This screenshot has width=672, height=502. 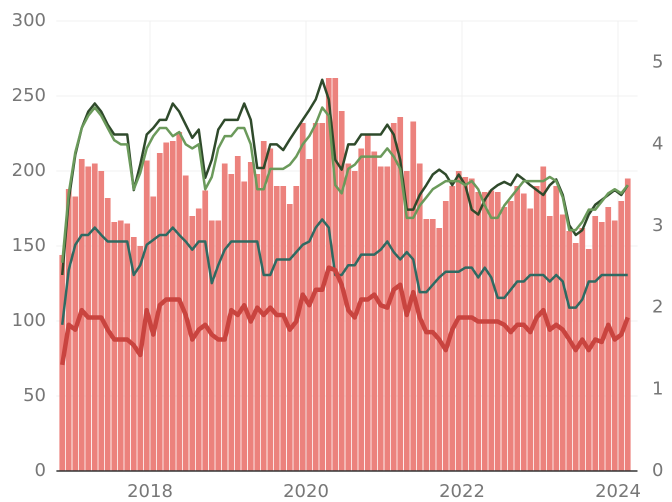 What do you see at coordinates (657, 307) in the screenshot?
I see `y2-tick-label: 2` at bounding box center [657, 307].